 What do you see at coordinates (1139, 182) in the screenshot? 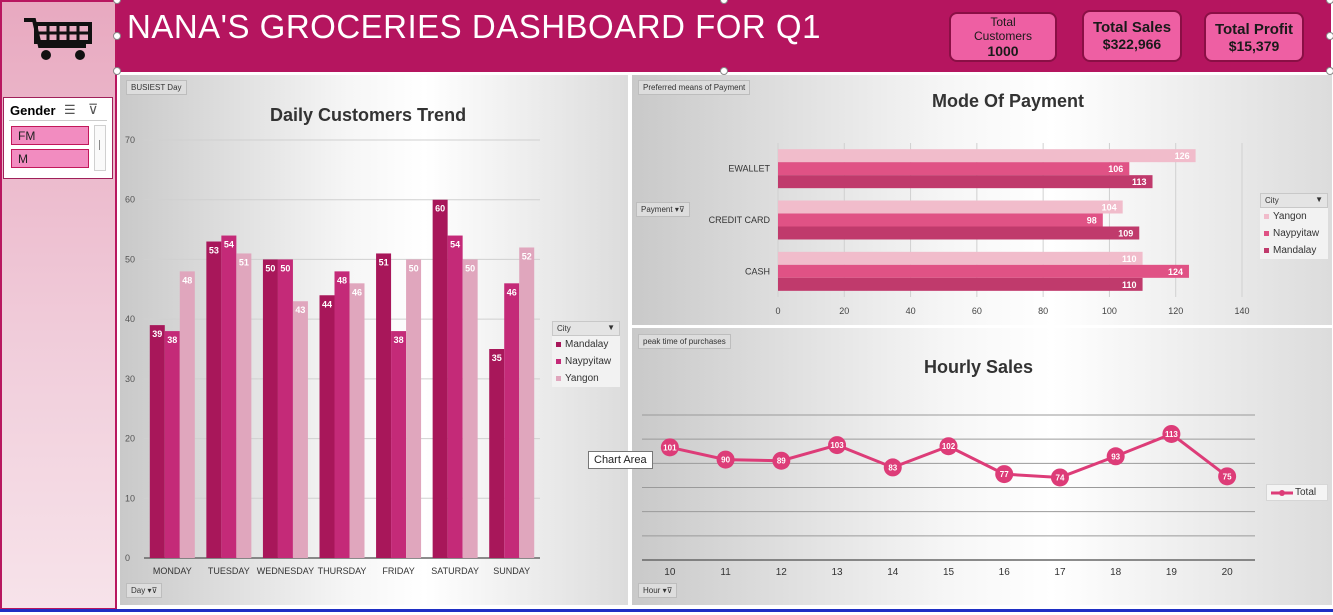
I see `data-label: 113` at bounding box center [1139, 182].